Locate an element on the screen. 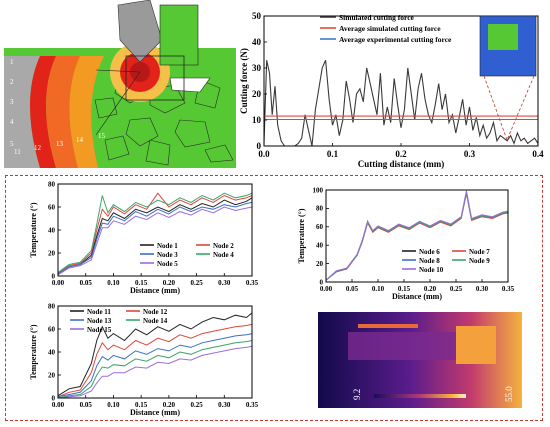 This screenshot has width=550, height=427. legend-entry: Average experimental cutting force is located at coordinates (395, 39).